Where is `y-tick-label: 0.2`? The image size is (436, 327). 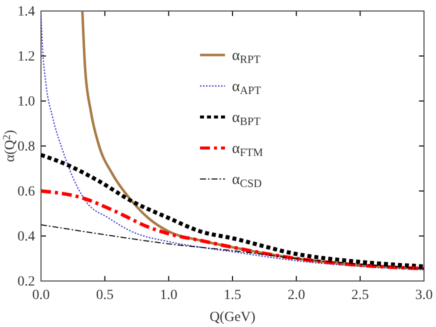
y-tick-label: 0.2 is located at coordinates (26, 282).